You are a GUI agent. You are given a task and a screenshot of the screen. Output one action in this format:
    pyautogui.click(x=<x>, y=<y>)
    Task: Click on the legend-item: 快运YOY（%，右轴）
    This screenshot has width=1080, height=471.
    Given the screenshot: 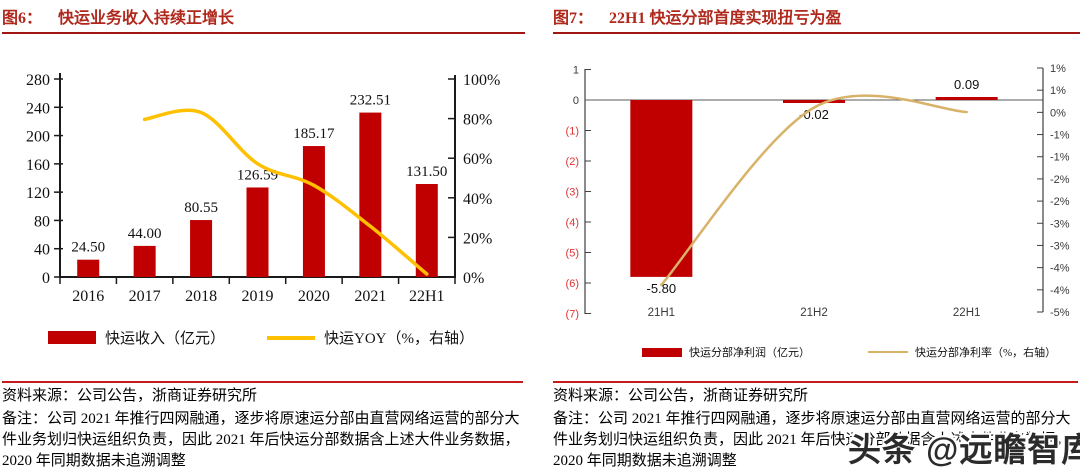 What is the action you would take?
    pyautogui.click(x=370, y=337)
    